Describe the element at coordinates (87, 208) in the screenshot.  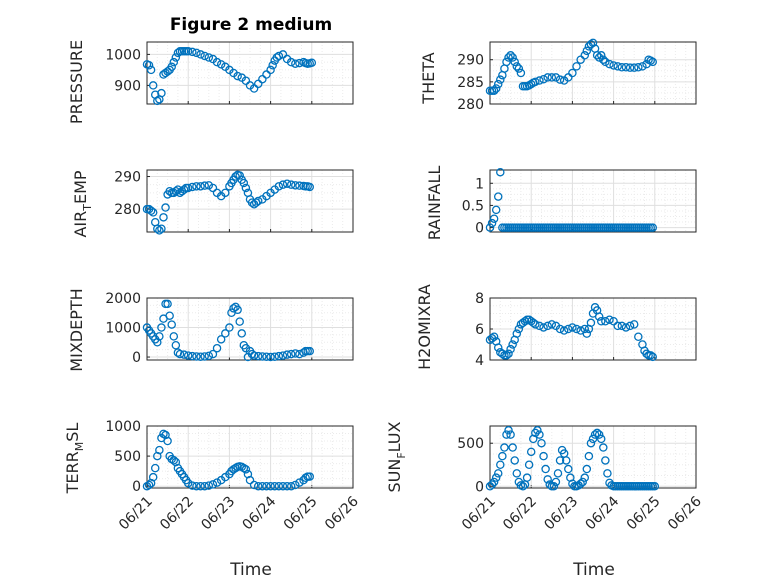
I see `ylabel-air-temp-sub: T` at that location.